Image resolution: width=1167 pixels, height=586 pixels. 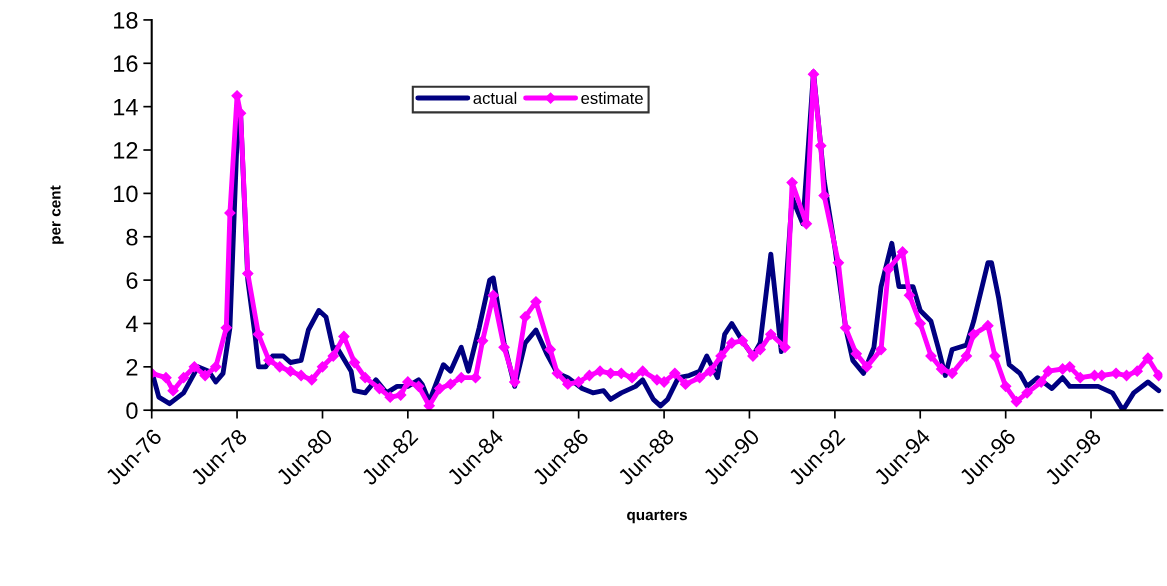 What do you see at coordinates (126, 20) in the screenshot?
I see `y-tick-label: 18` at bounding box center [126, 20].